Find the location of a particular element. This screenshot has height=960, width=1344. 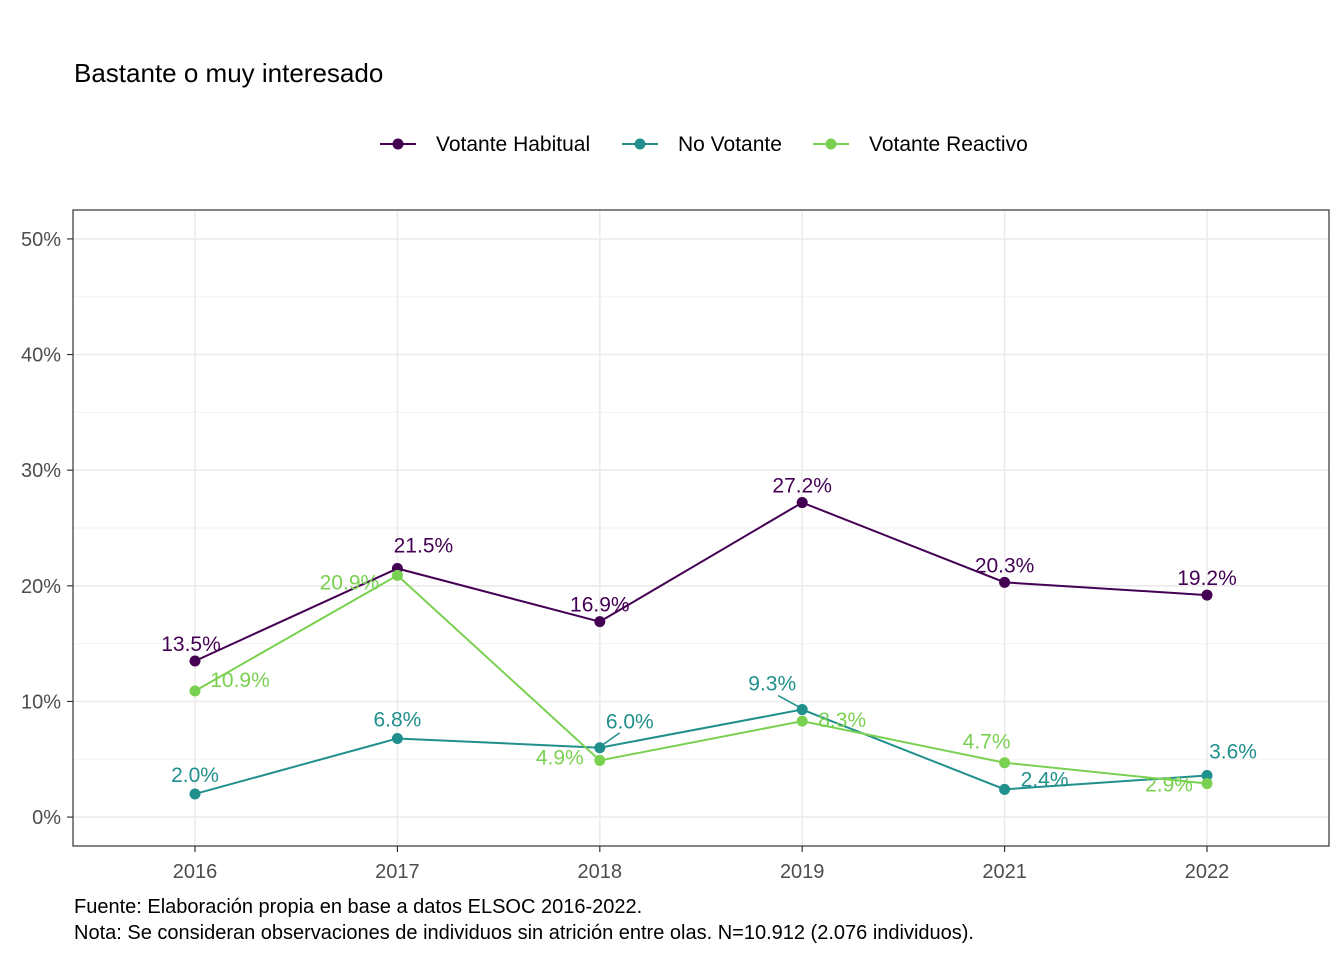

y-tick-label: 50% is located at coordinates (41, 240).